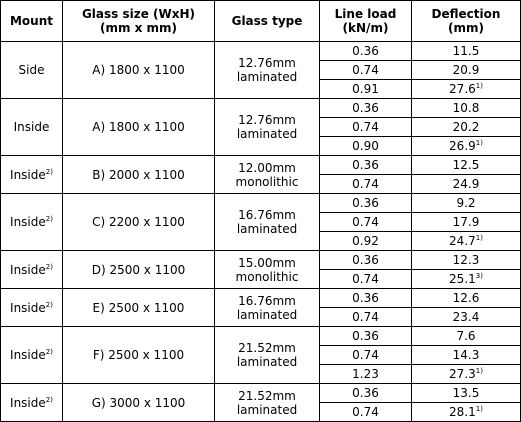 This screenshot has width=521, height=422. Describe the element at coordinates (267, 269) in the screenshot. I see `glass-type-cell: 15.00mm monolithic` at that location.